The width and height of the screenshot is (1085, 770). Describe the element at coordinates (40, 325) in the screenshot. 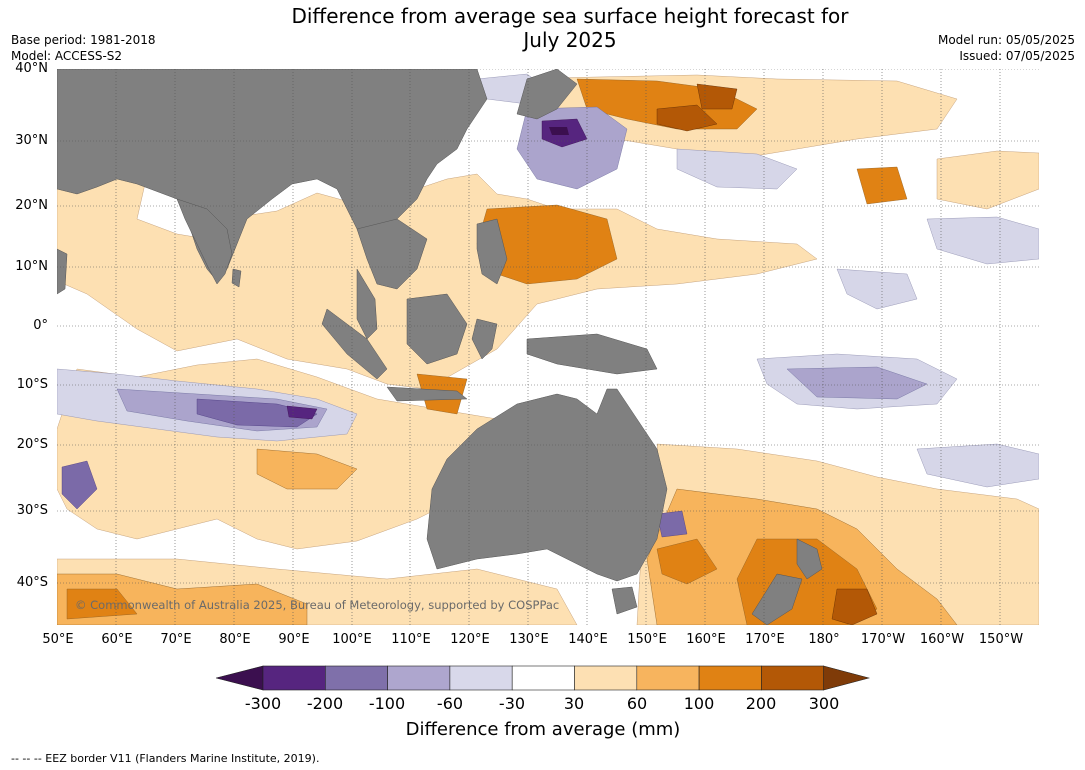

I see `lat-label: 0°` at that location.